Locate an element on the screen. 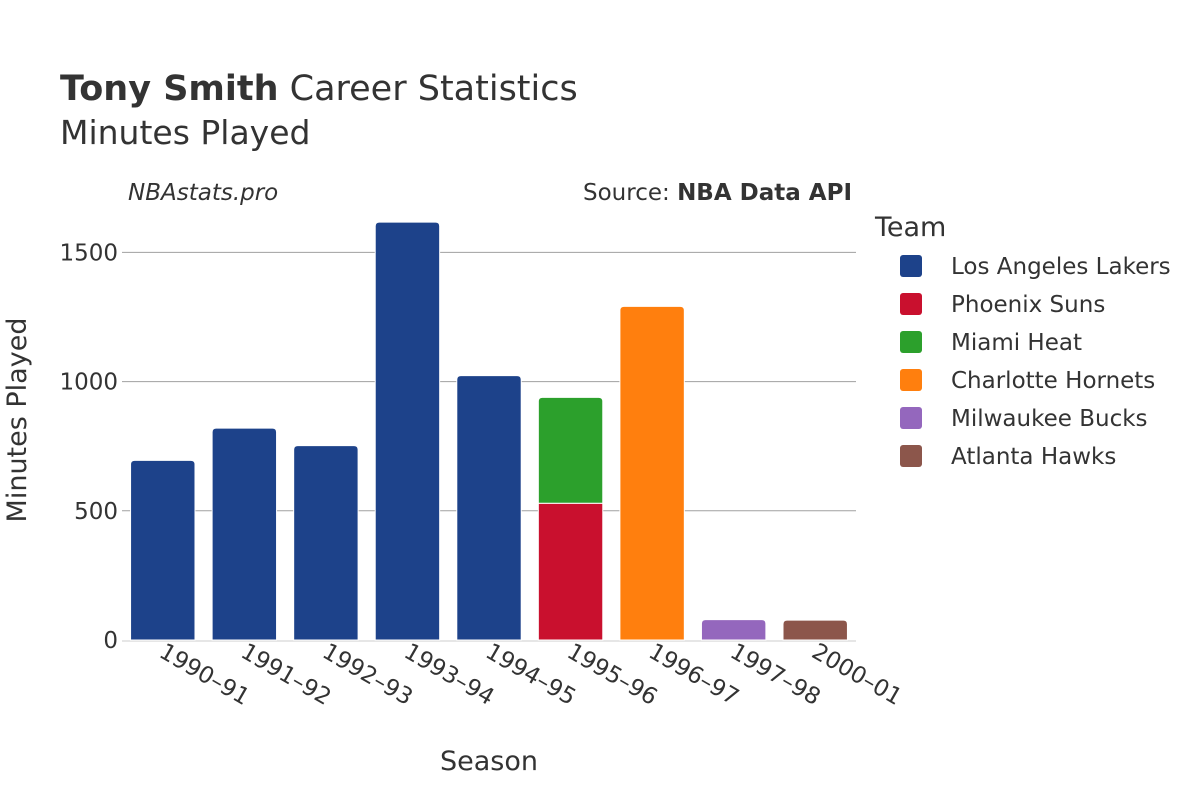 This screenshot has width=1200, height=804. x-tick-label: 1996–97 is located at coordinates (693, 675).